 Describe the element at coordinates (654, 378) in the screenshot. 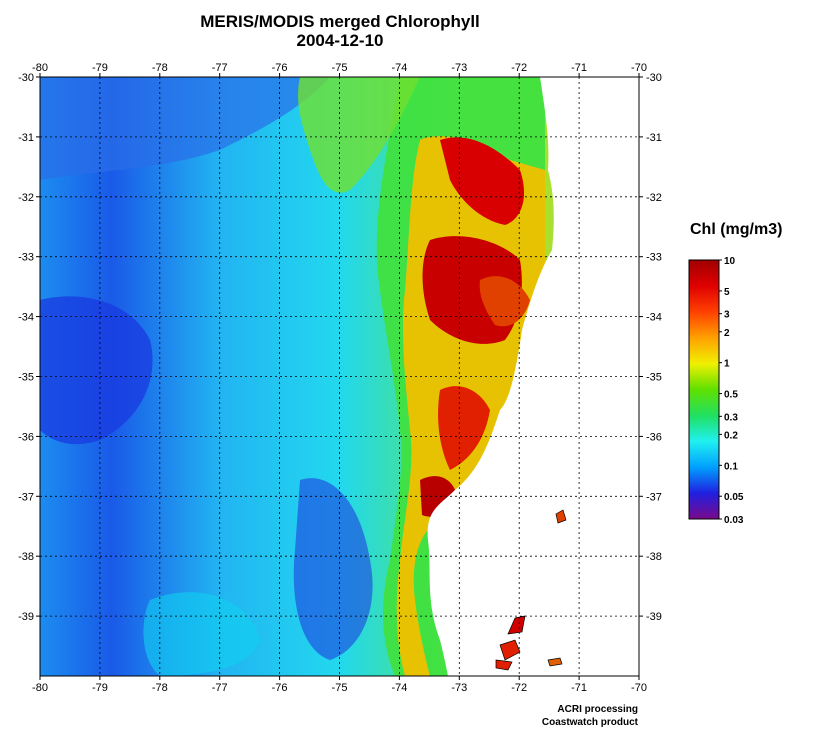

I see `lat-tick-label-right: -35` at that location.